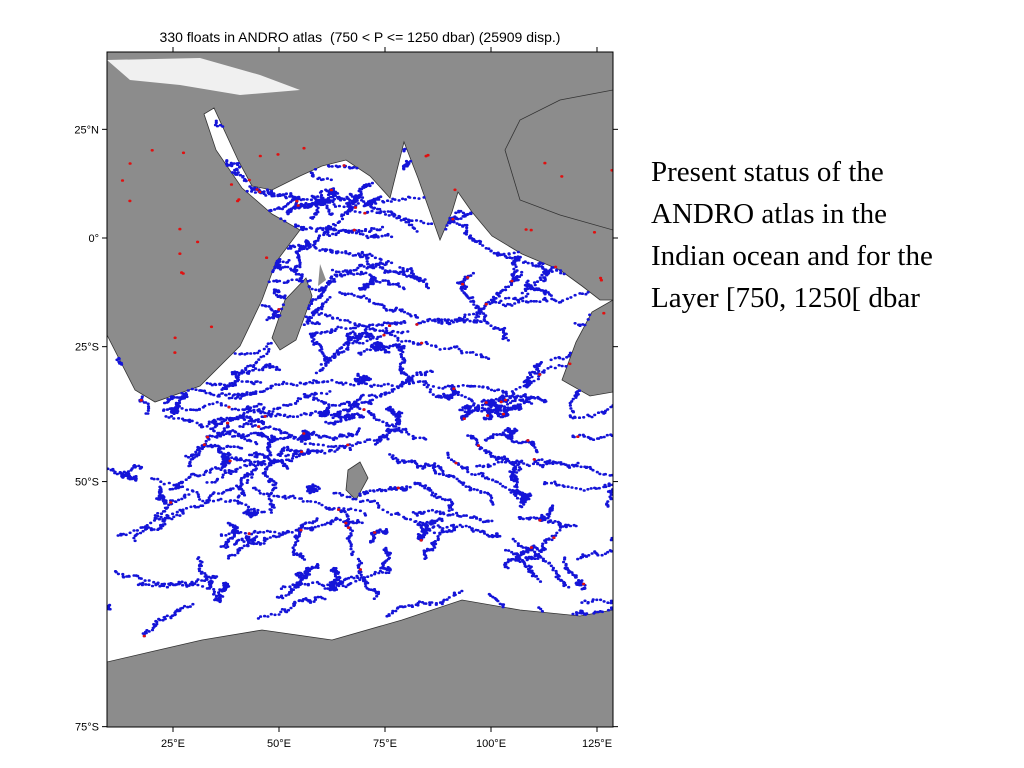 The height and width of the screenshot is (768, 1024). I want to click on land-east, so click(558, 141).